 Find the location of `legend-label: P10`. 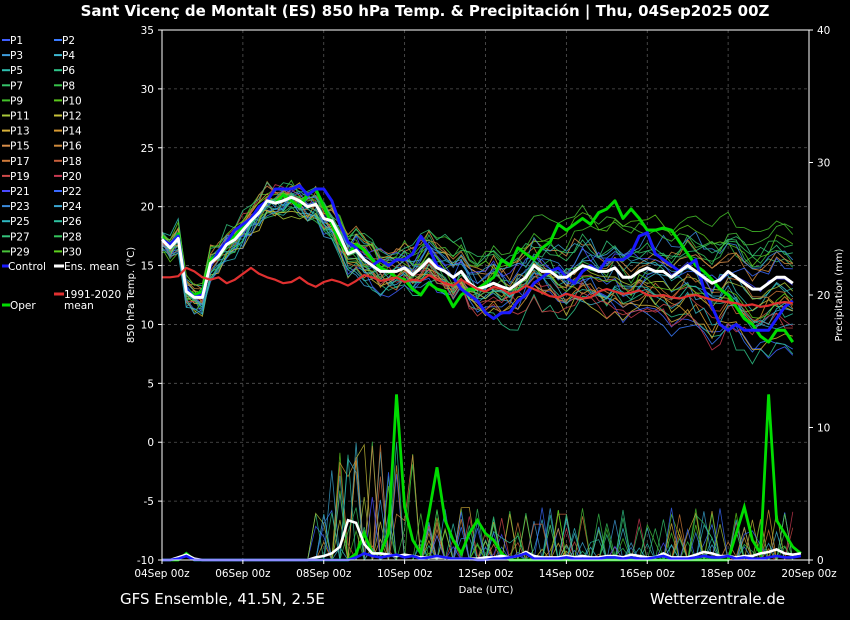

legend-label: P10 is located at coordinates (72, 101).